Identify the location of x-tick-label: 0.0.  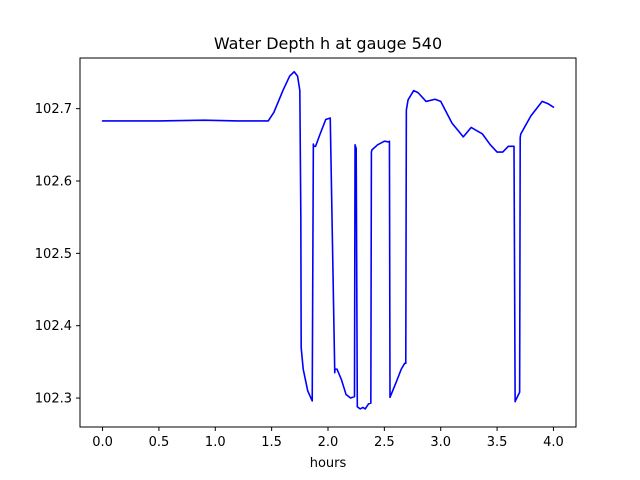
(102, 442).